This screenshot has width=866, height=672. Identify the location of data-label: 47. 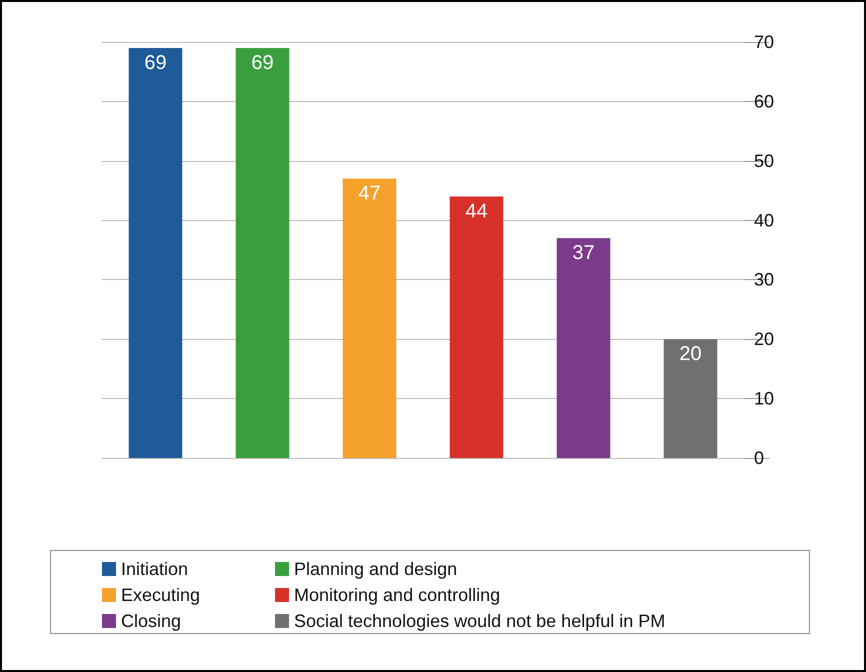
(369, 193).